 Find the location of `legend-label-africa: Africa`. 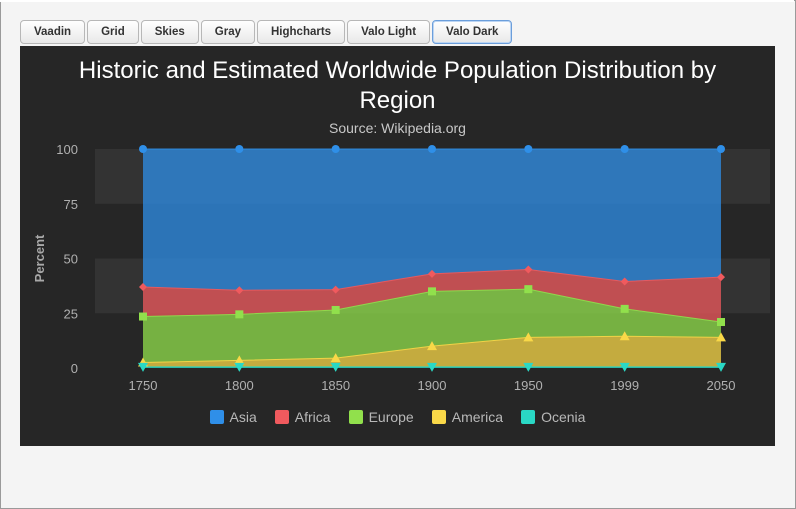

legend-label-africa: Africa is located at coordinates (312, 417).